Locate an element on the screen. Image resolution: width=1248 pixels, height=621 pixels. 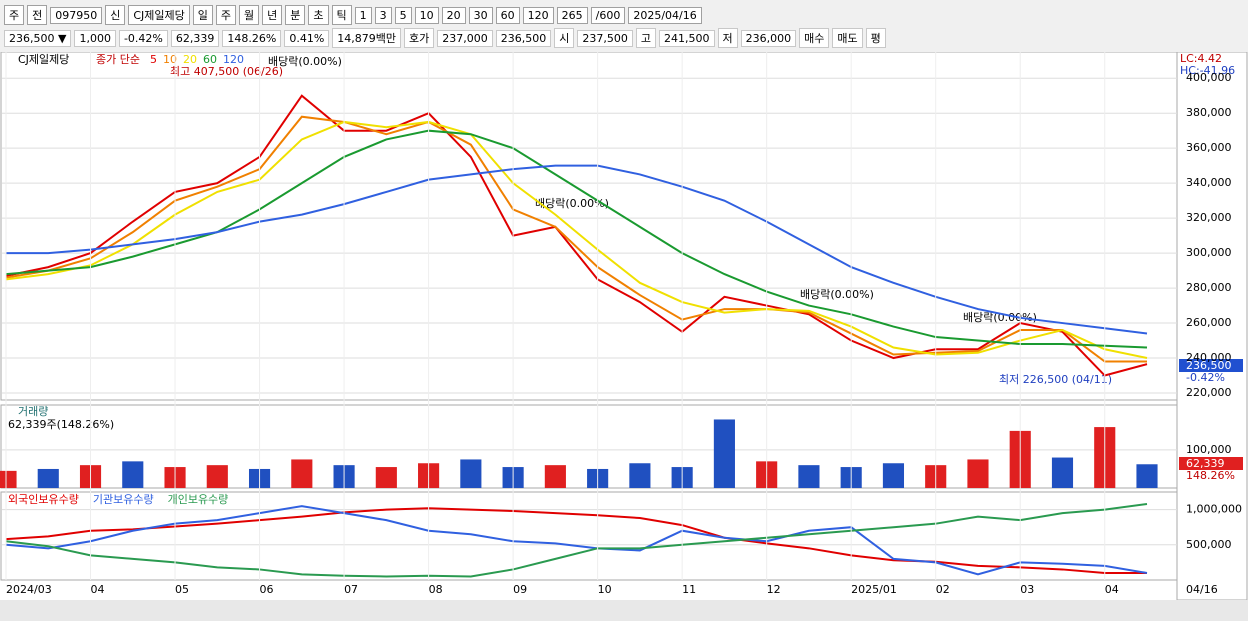
y-tick-label: 1,000,000 is located at coordinates (1214, 509).